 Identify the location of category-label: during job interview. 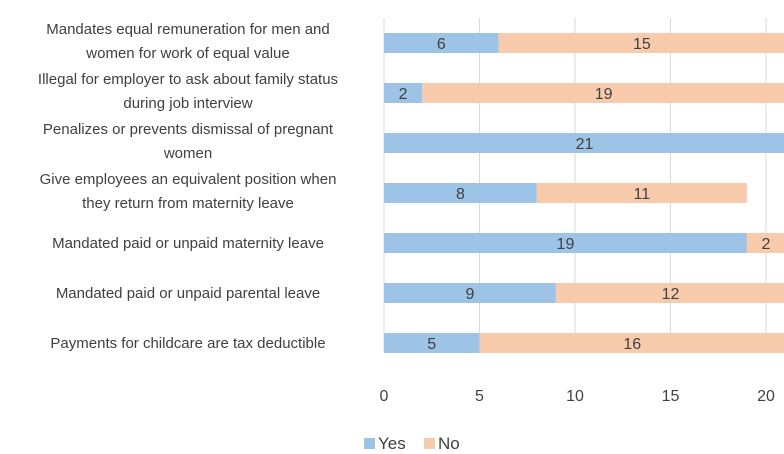
(187, 103).